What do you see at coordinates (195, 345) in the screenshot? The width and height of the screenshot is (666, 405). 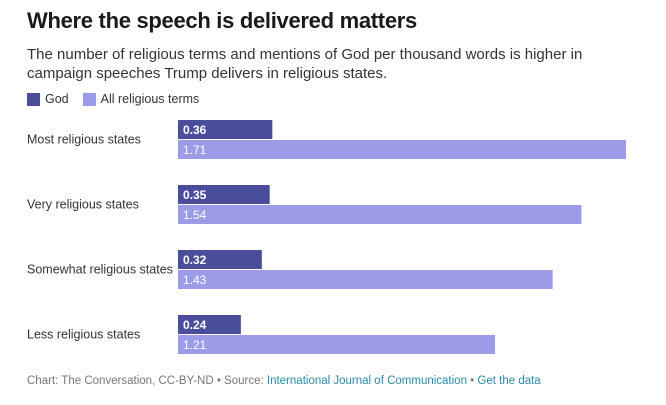 I see `data-label-all-religious-terms-less-religious-states: 1.21` at bounding box center [195, 345].